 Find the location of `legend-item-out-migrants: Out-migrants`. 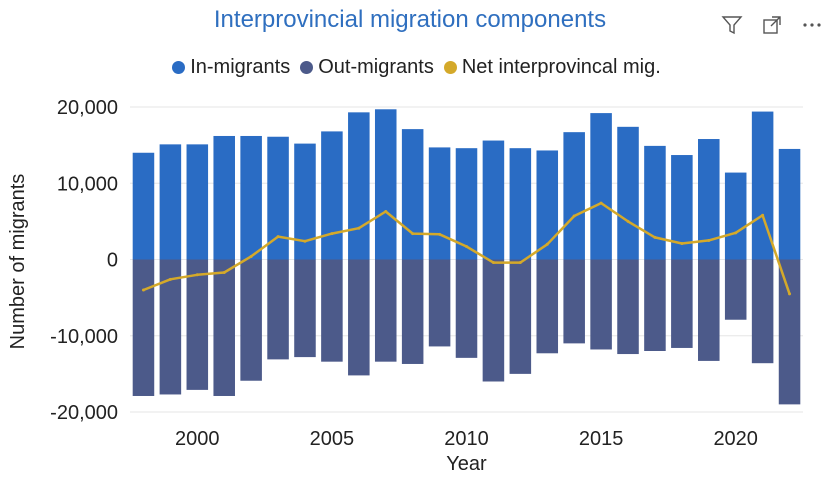

legend-item-out-migrants: Out-migrants is located at coordinates (367, 67).